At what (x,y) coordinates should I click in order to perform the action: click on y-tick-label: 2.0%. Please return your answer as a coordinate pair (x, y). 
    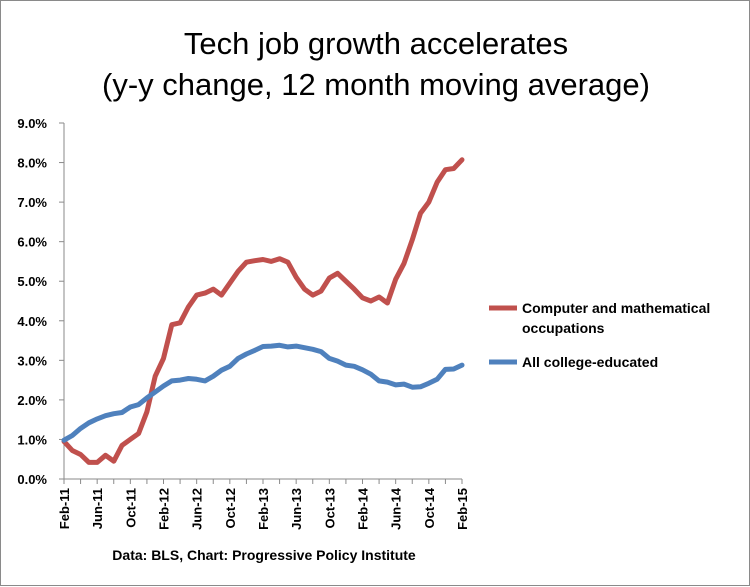
    Looking at the image, I should click on (32, 400).